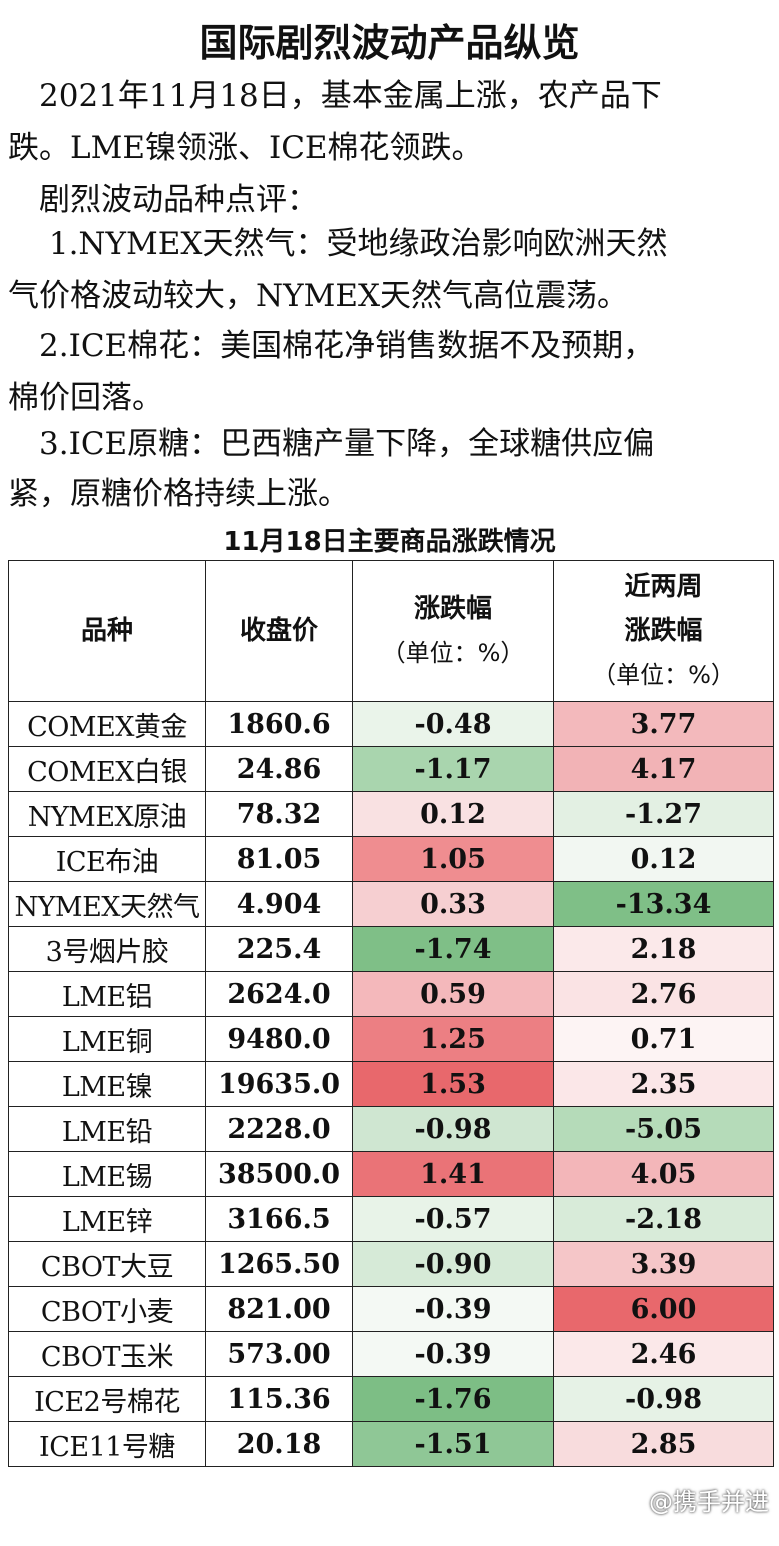 This screenshot has width=779, height=1546. Describe the element at coordinates (663, 1084) in the screenshot. I see `cell-two-week-change: 2.35` at that location.